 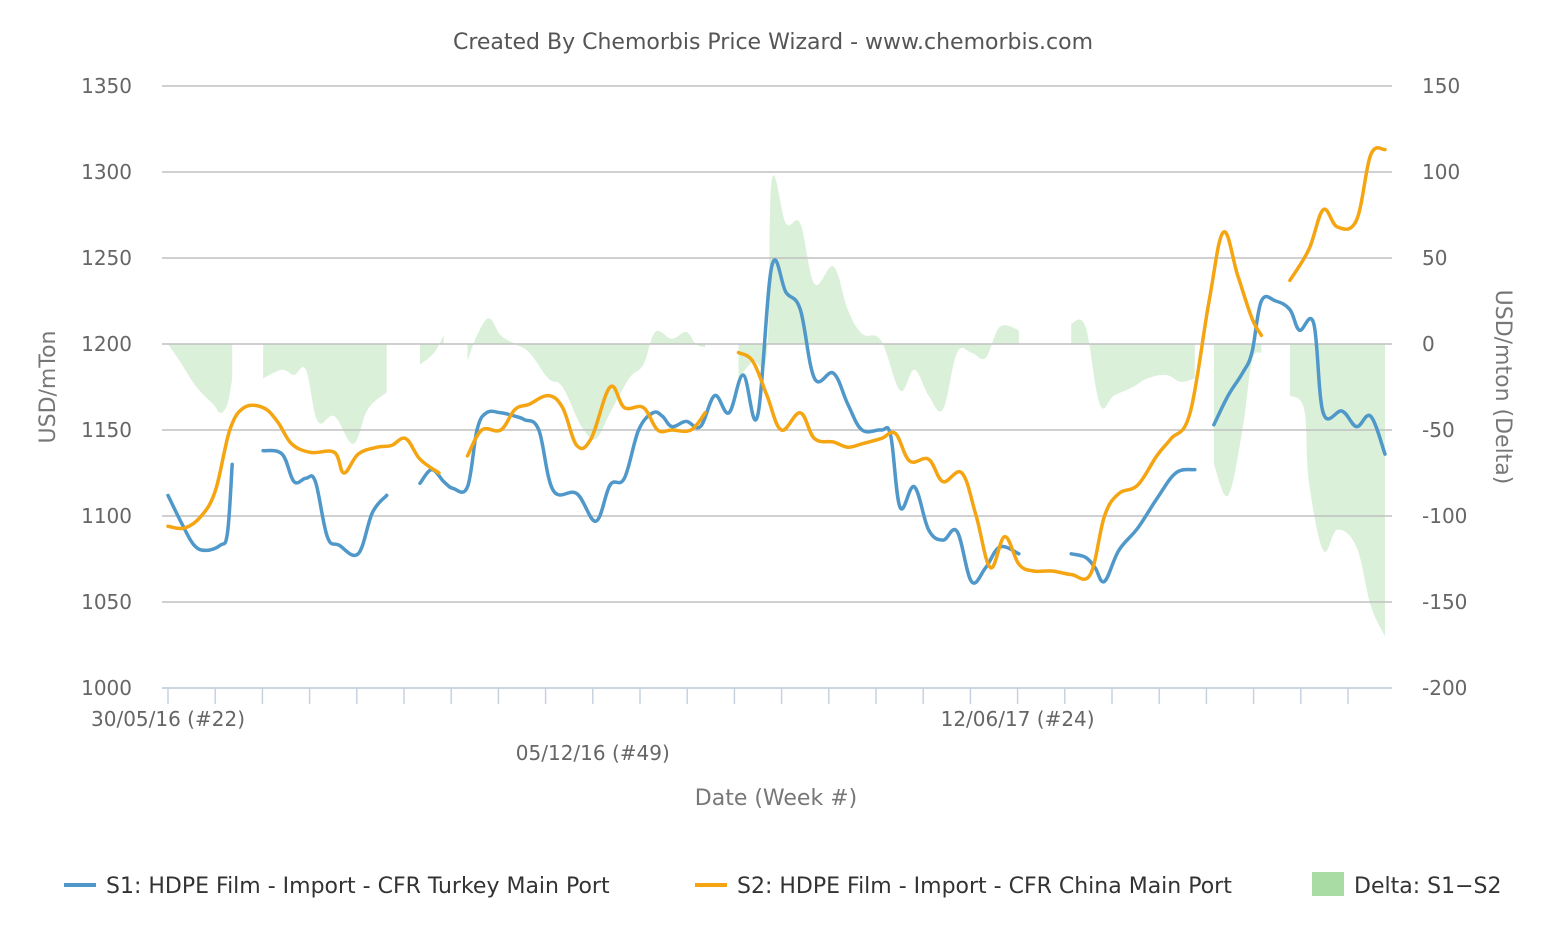 What do you see at coordinates (106, 387) in the screenshot?
I see `y-axis-left: 1000 1050 1100 1150 1200 1250 1300 1350` at bounding box center [106, 387].